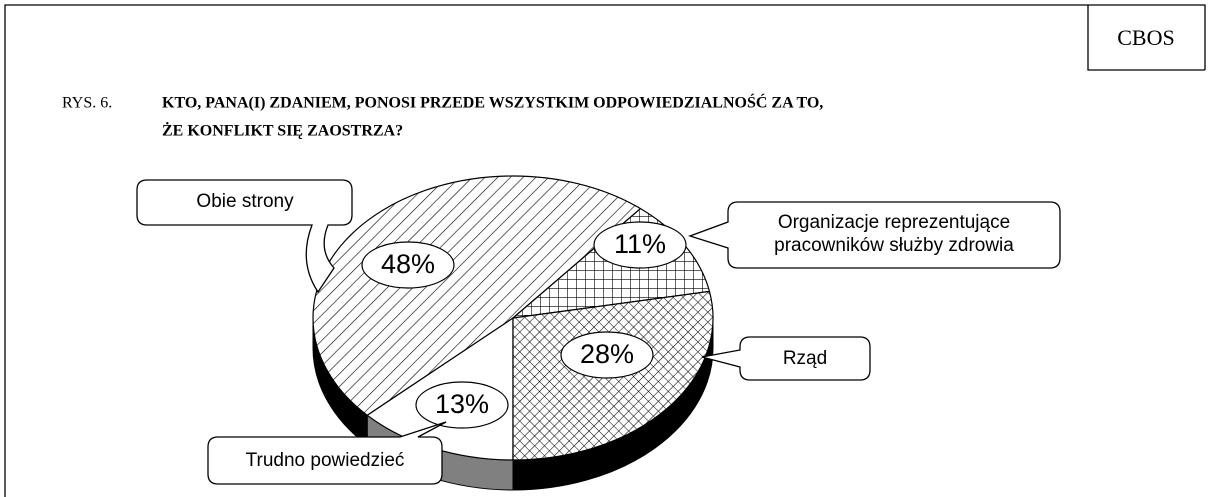 The height and width of the screenshot is (497, 1211). What do you see at coordinates (245, 201) in the screenshot?
I see `category-label: Obie strony` at bounding box center [245, 201].